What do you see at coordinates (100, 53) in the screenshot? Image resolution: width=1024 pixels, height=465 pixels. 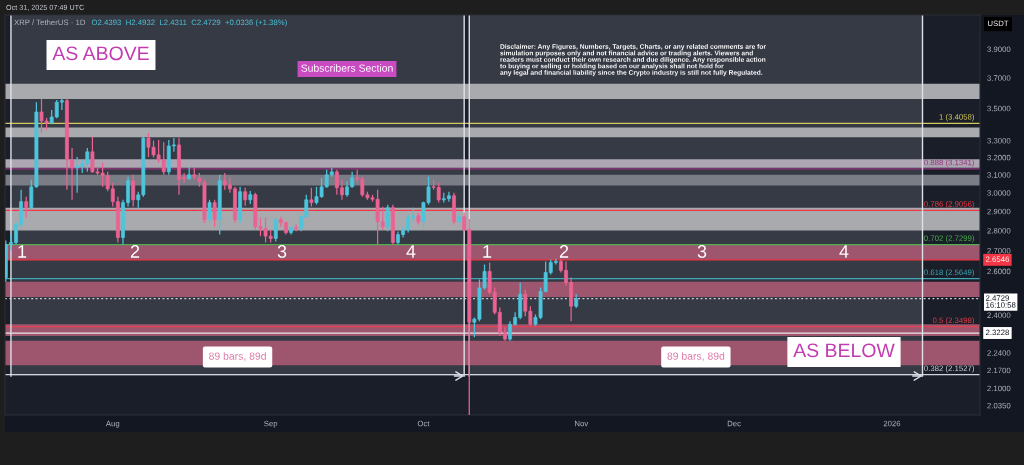 I see `annotation: AS ABOVE` at bounding box center [100, 53].